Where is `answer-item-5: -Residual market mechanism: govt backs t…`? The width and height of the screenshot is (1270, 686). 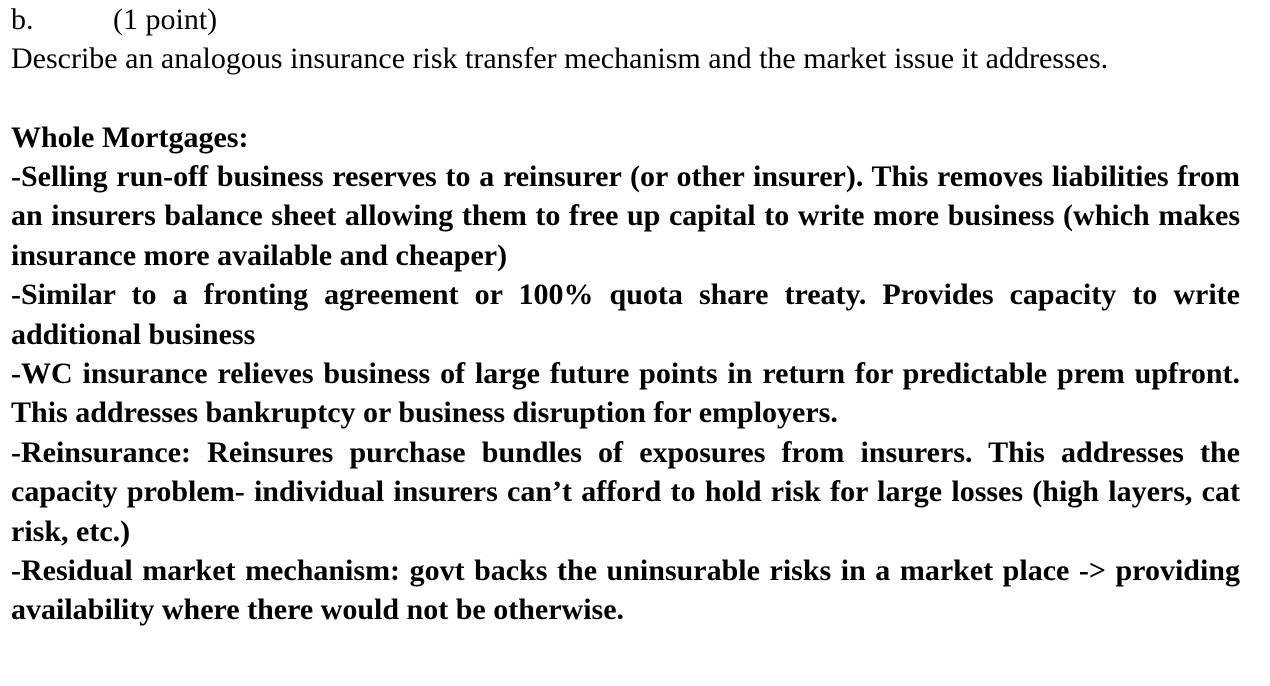
answer-item-5: -Residual market mechanism: govt backs t… is located at coordinates (625, 590).